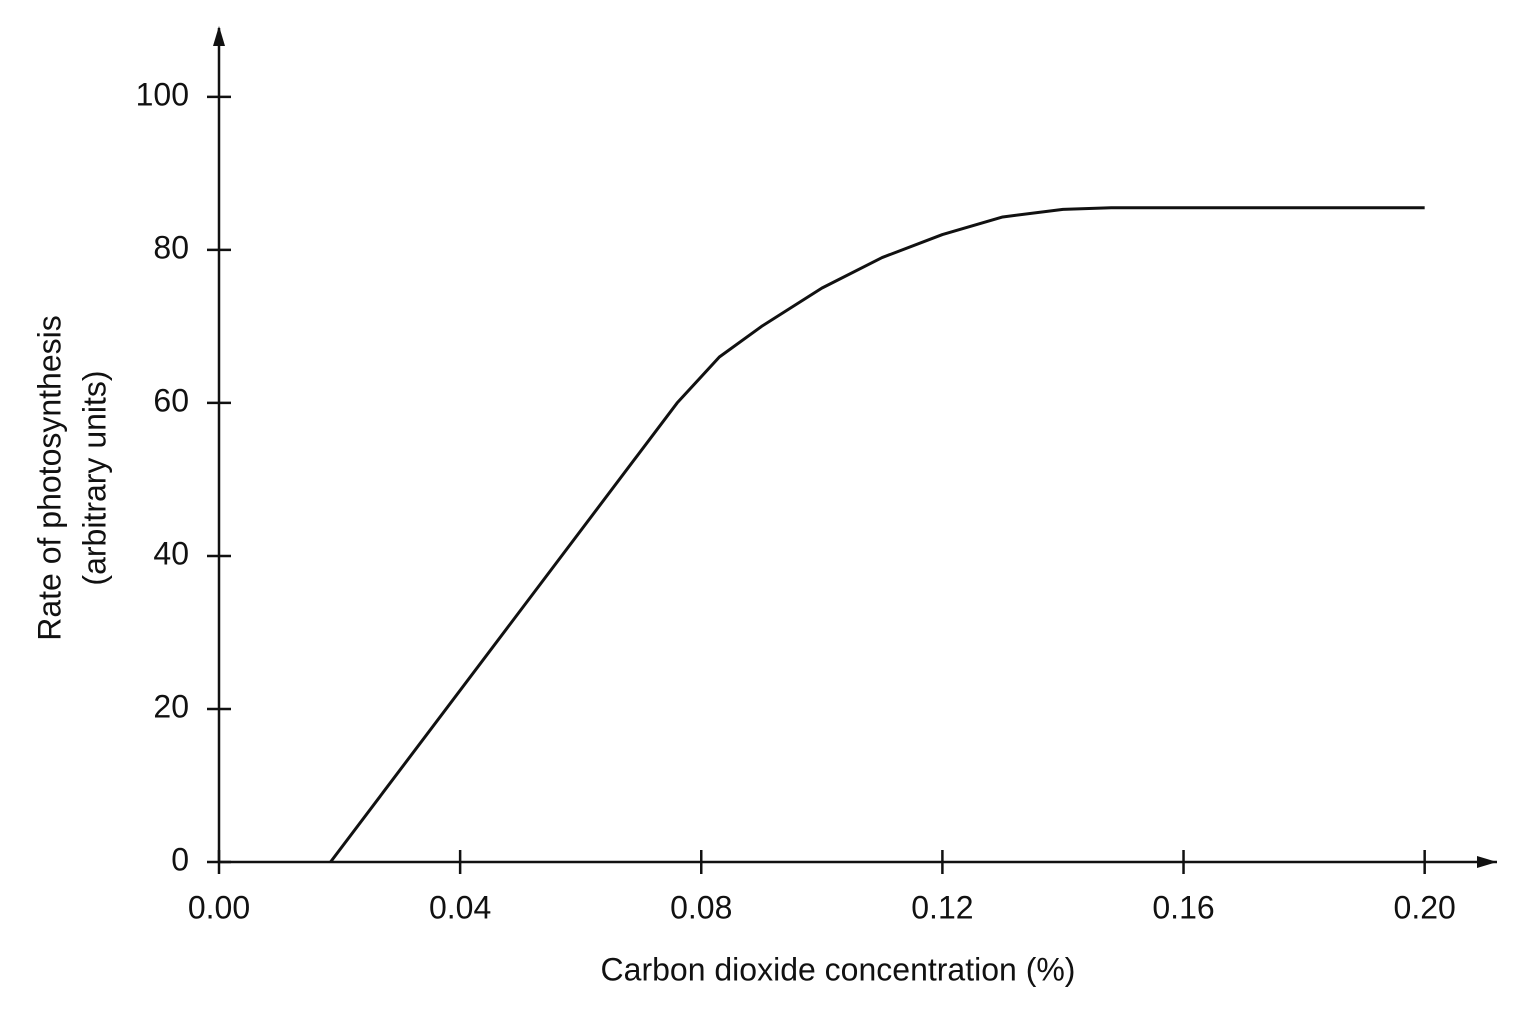 The height and width of the screenshot is (1024, 1536). What do you see at coordinates (171, 553) in the screenshot?
I see `y-tick-label: 40` at bounding box center [171, 553].